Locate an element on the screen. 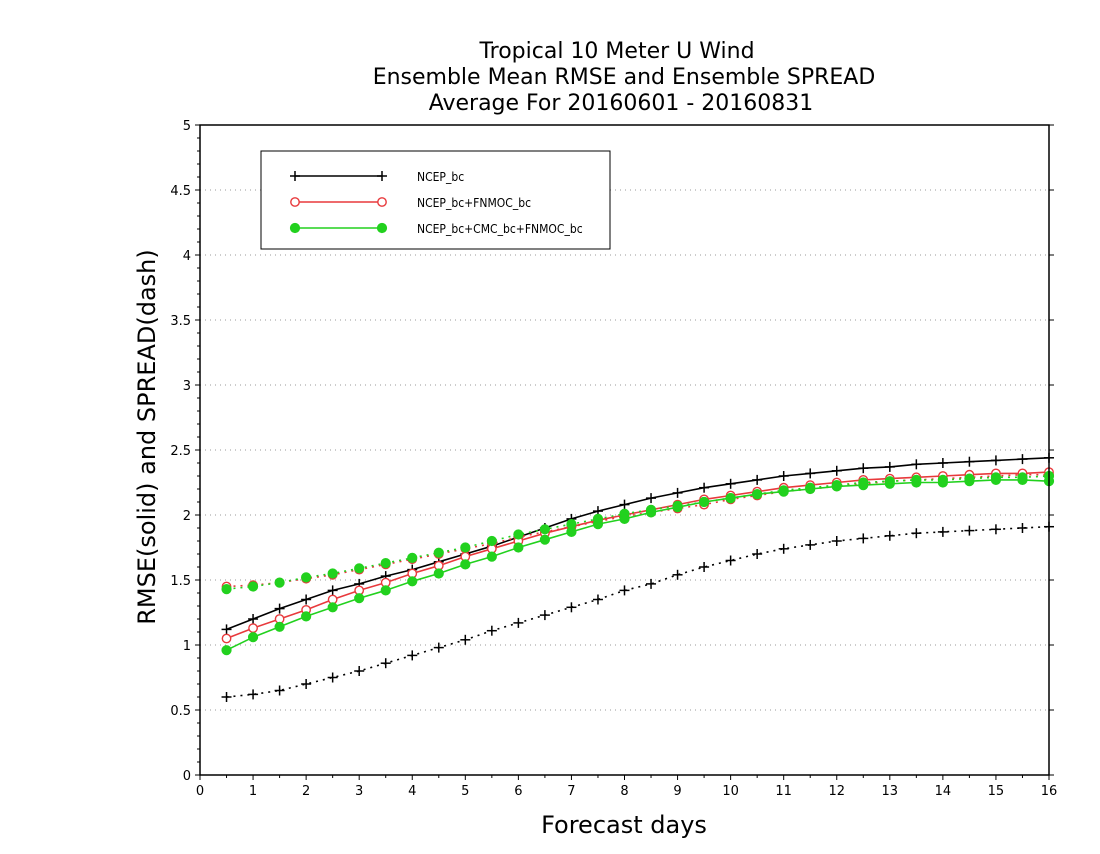  y-tick-label: 1.5 is located at coordinates (180, 581).